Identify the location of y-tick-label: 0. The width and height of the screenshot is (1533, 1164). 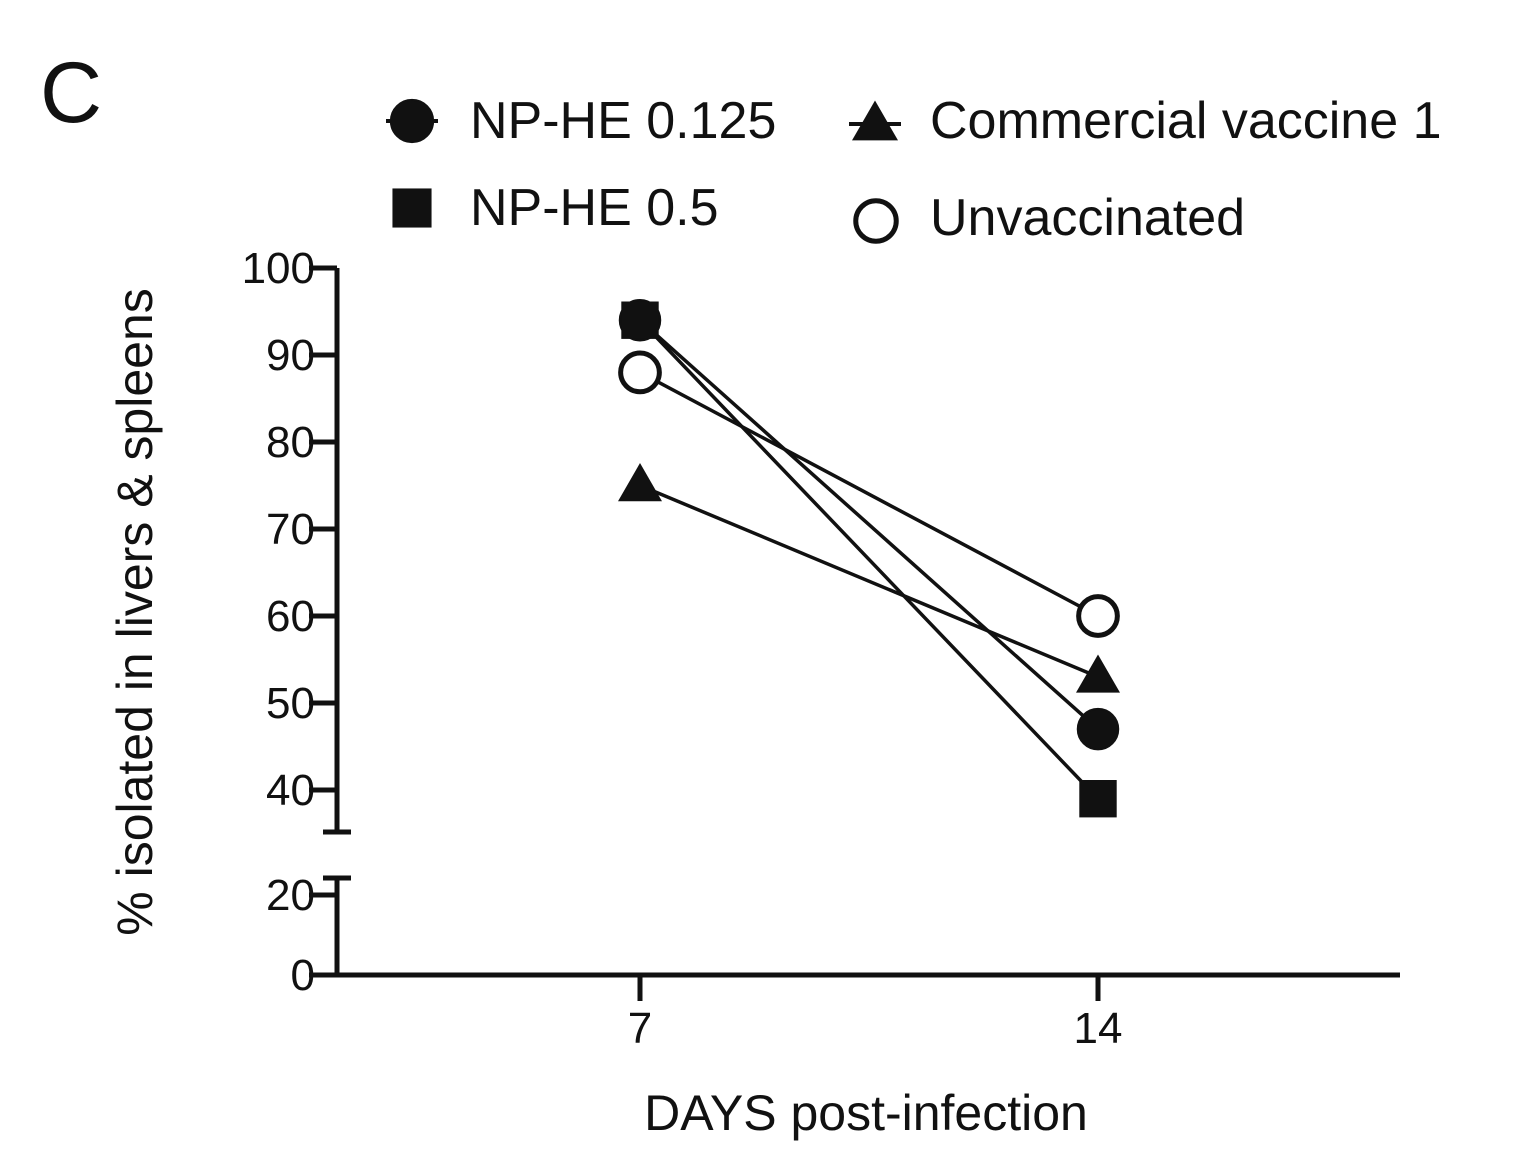
(303, 975).